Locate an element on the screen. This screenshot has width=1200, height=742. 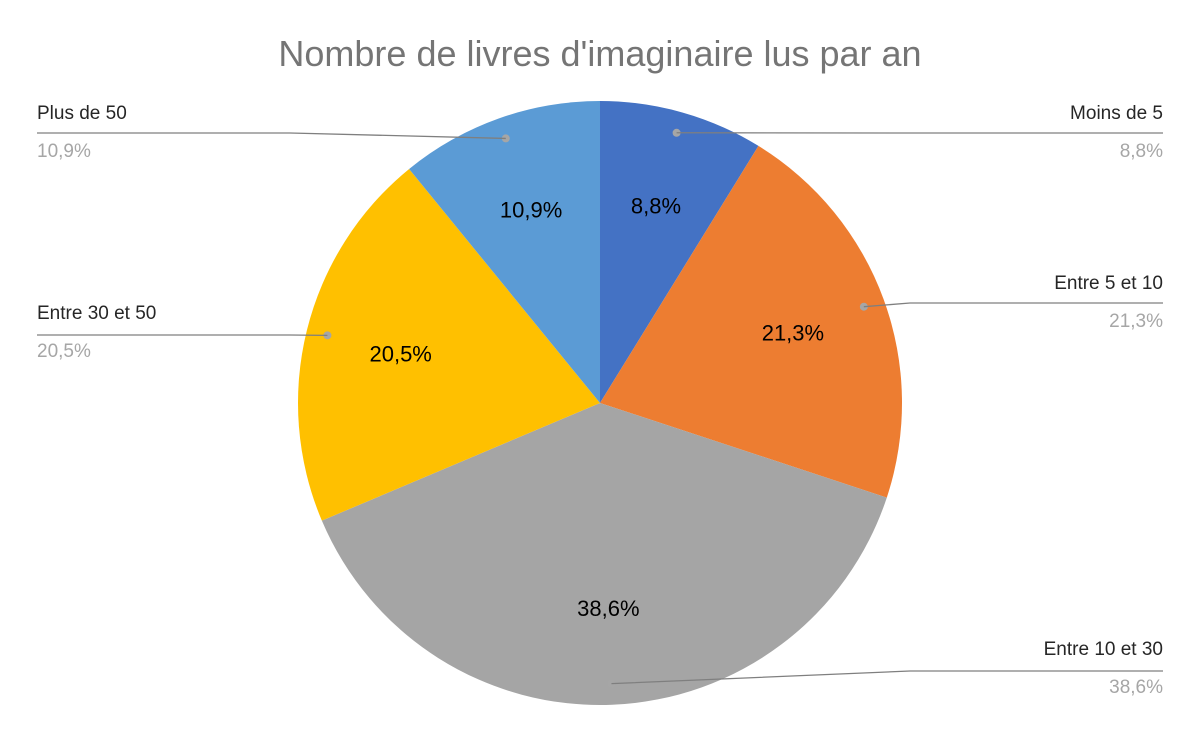
callout-name-entre-5-et-10: Entre 5 et 10 is located at coordinates (1108, 283).